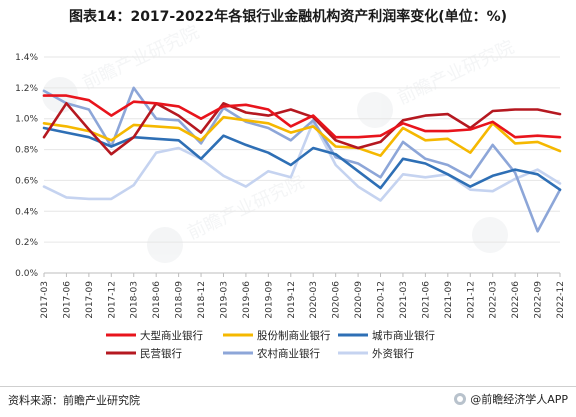 The width and height of the screenshot is (576, 417). I want to click on footer-divider, so click(288, 386).